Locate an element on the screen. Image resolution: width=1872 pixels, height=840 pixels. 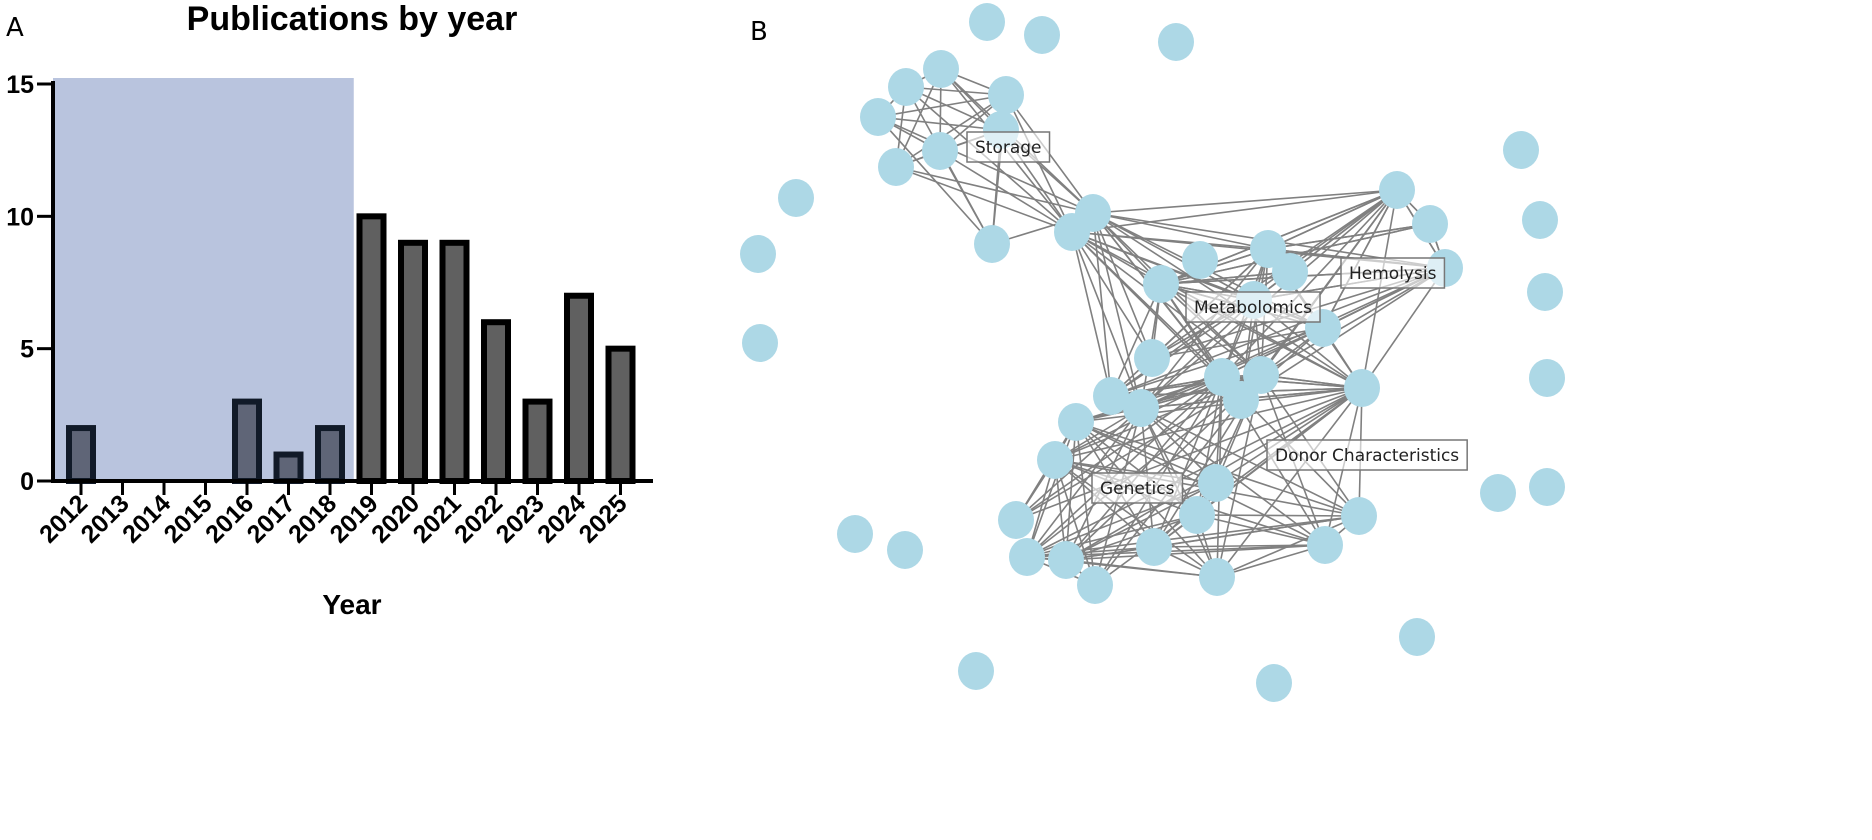
cluster-label-storage: Storage is located at coordinates (1008, 147).